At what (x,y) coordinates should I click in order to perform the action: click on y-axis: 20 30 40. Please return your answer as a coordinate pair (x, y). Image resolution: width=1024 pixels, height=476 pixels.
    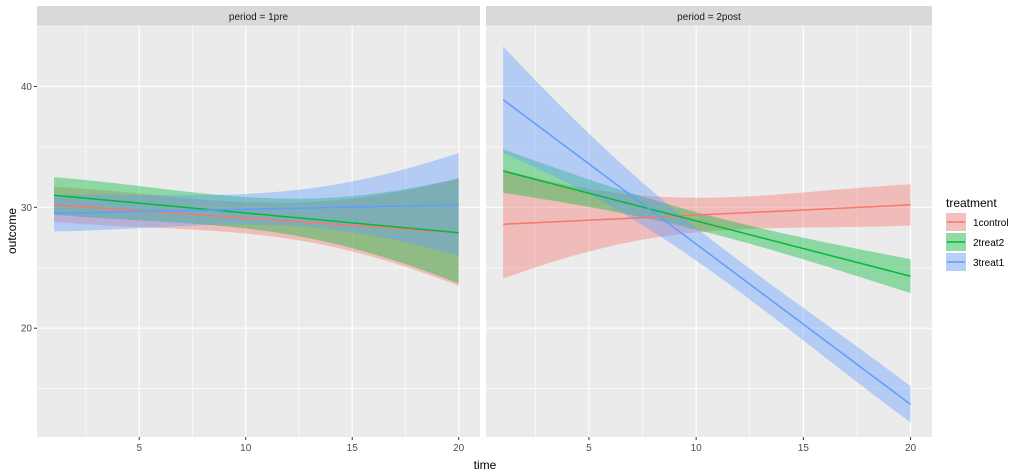
    Looking at the image, I should click on (29, 208).